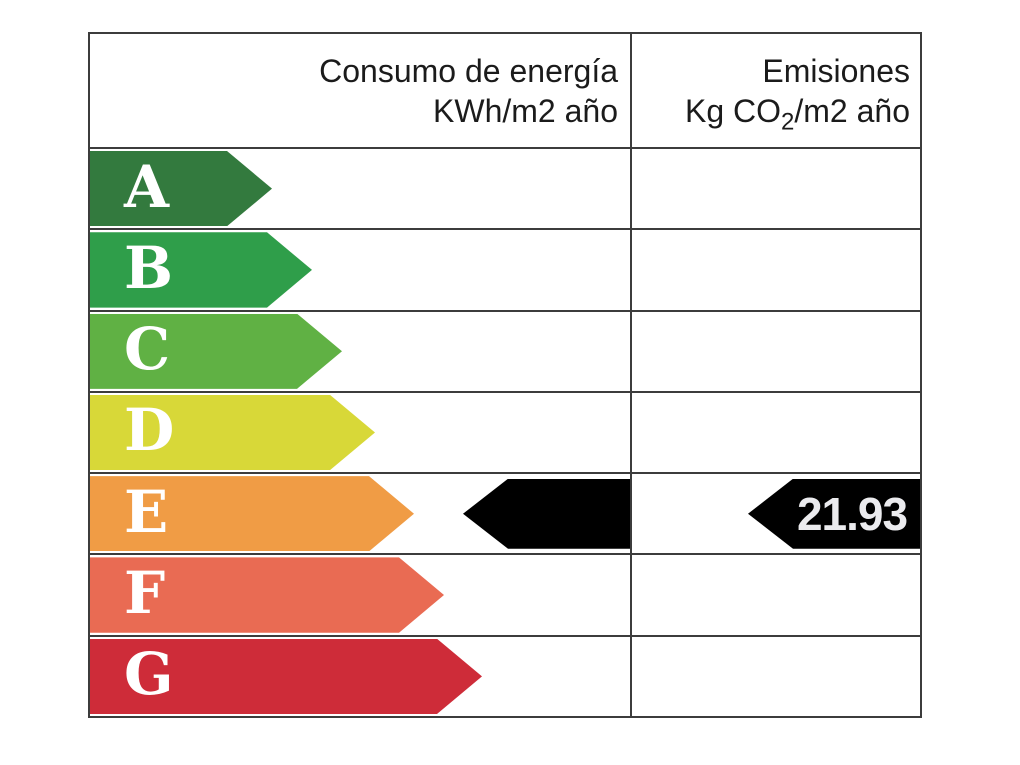 The image size is (1020, 765). What do you see at coordinates (149, 430) in the screenshot?
I see `rating-letter-d: D` at bounding box center [149, 430].